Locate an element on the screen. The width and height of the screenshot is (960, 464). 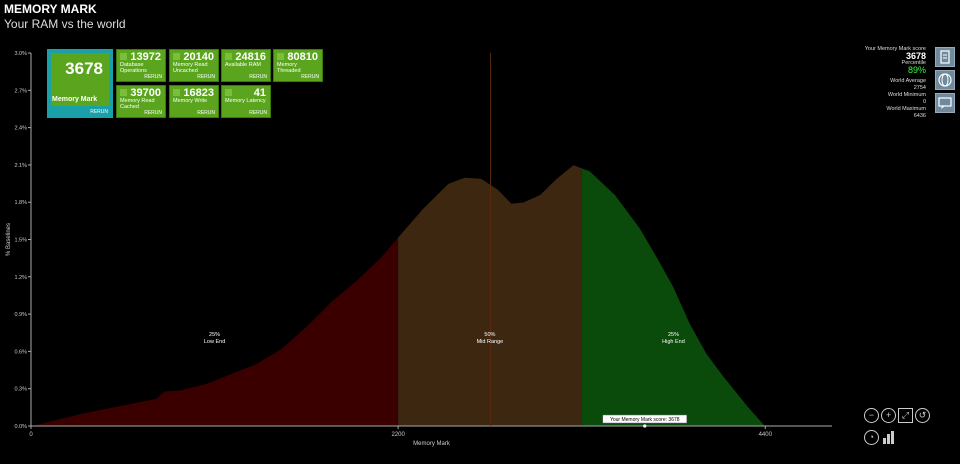
world-average-value: 2754 is located at coordinates (919, 88).